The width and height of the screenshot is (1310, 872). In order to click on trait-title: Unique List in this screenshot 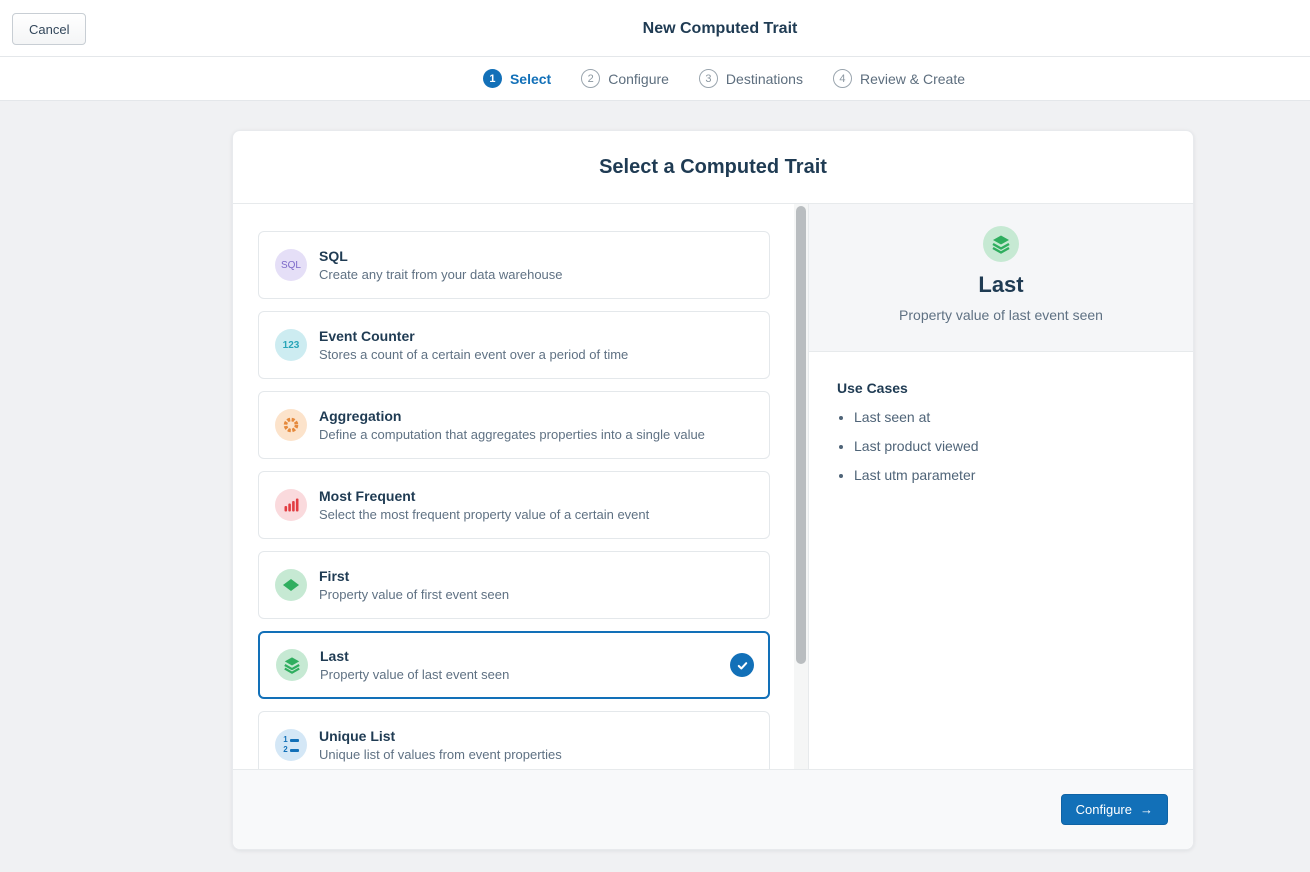, I will do `click(357, 736)`.